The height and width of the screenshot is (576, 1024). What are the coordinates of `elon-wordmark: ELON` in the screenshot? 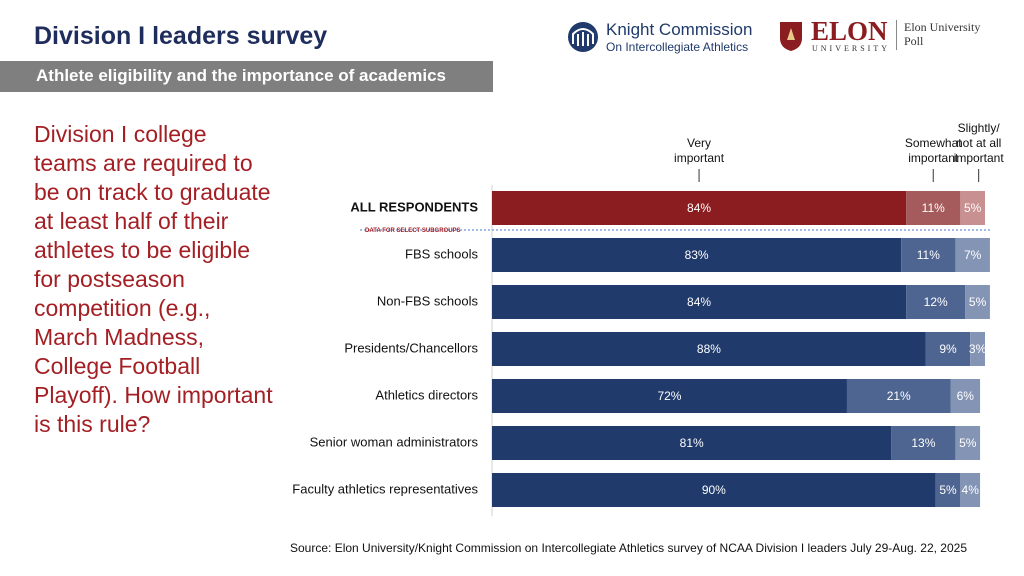 It's located at (849, 31).